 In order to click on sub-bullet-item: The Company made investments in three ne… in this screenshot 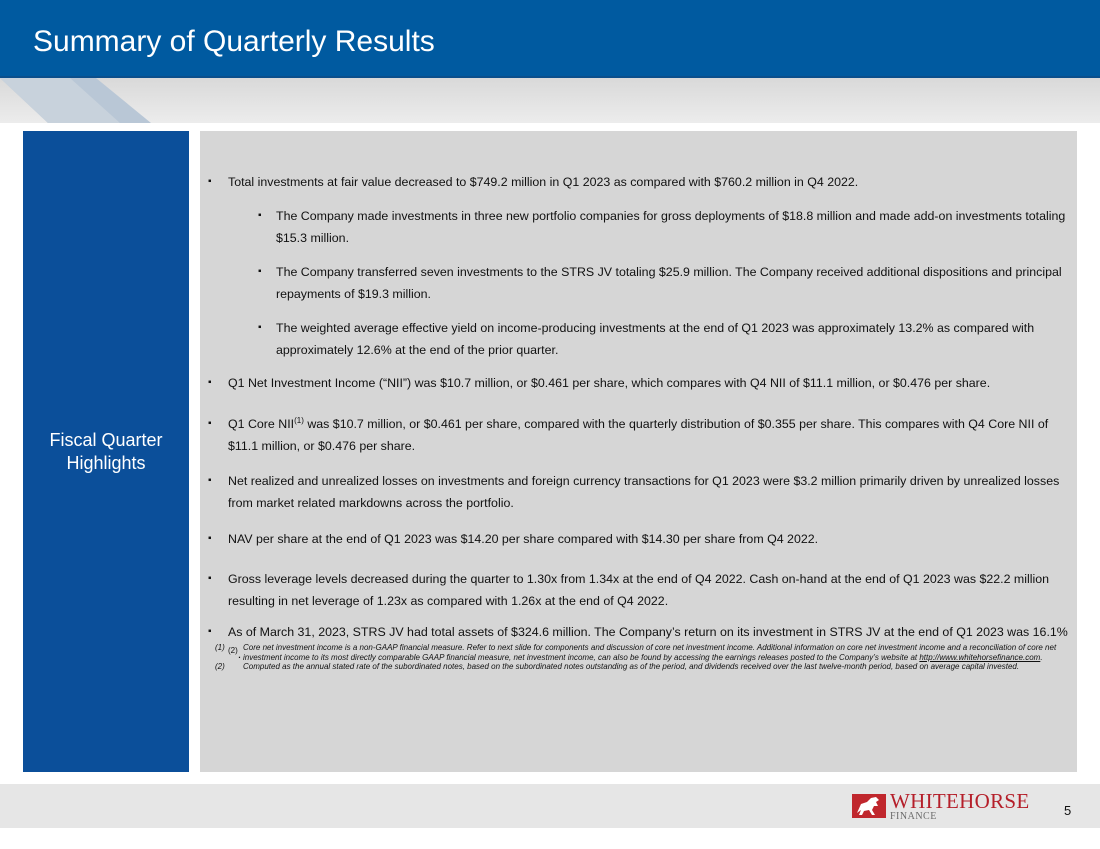, I will do `click(662, 227)`.